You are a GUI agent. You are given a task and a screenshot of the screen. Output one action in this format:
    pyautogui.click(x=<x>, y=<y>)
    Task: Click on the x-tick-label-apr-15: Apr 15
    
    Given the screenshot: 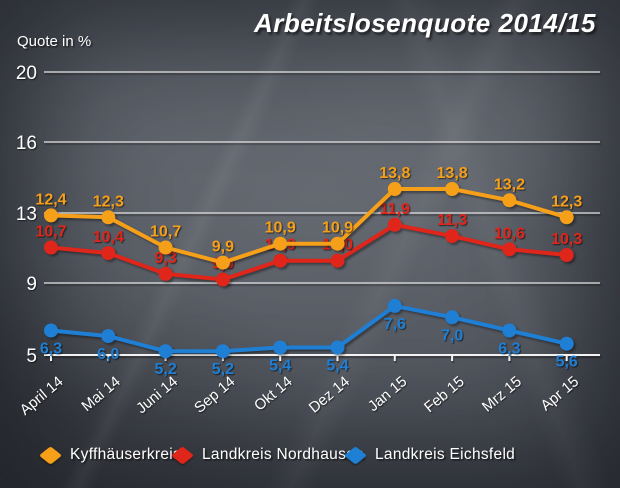 What is the action you would take?
    pyautogui.click(x=559, y=393)
    